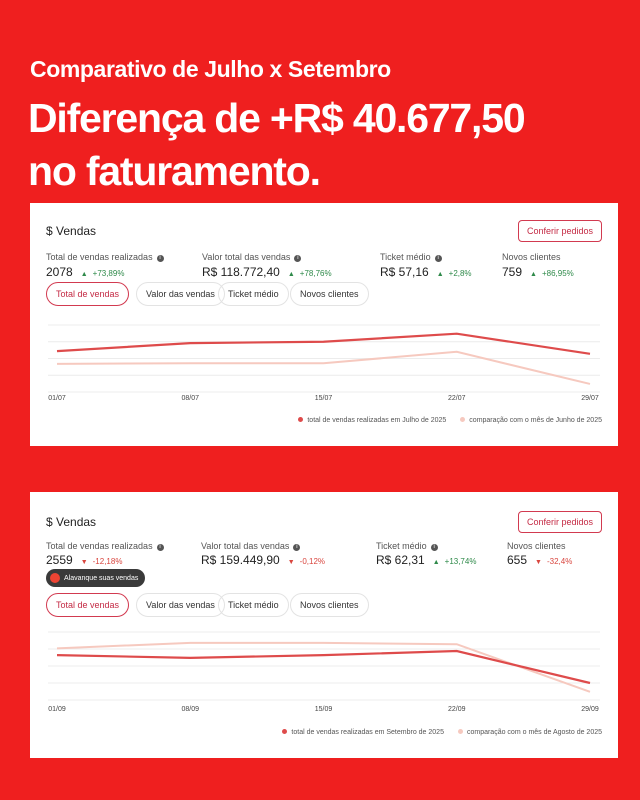  I want to click on metric-number: R$ 118.772,40, so click(241, 272).